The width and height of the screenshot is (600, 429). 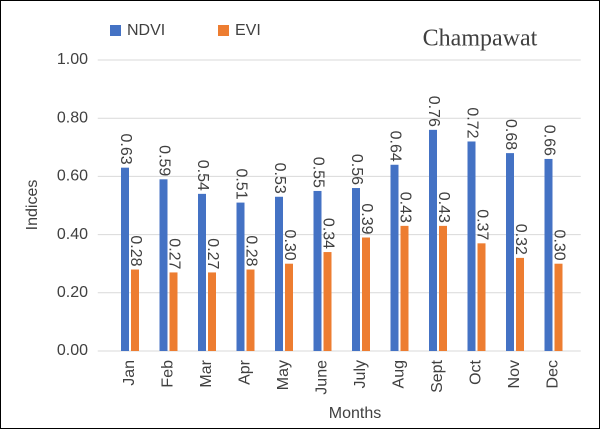 What do you see at coordinates (72, 234) in the screenshot?
I see `y-tick-label: 0.40` at bounding box center [72, 234].